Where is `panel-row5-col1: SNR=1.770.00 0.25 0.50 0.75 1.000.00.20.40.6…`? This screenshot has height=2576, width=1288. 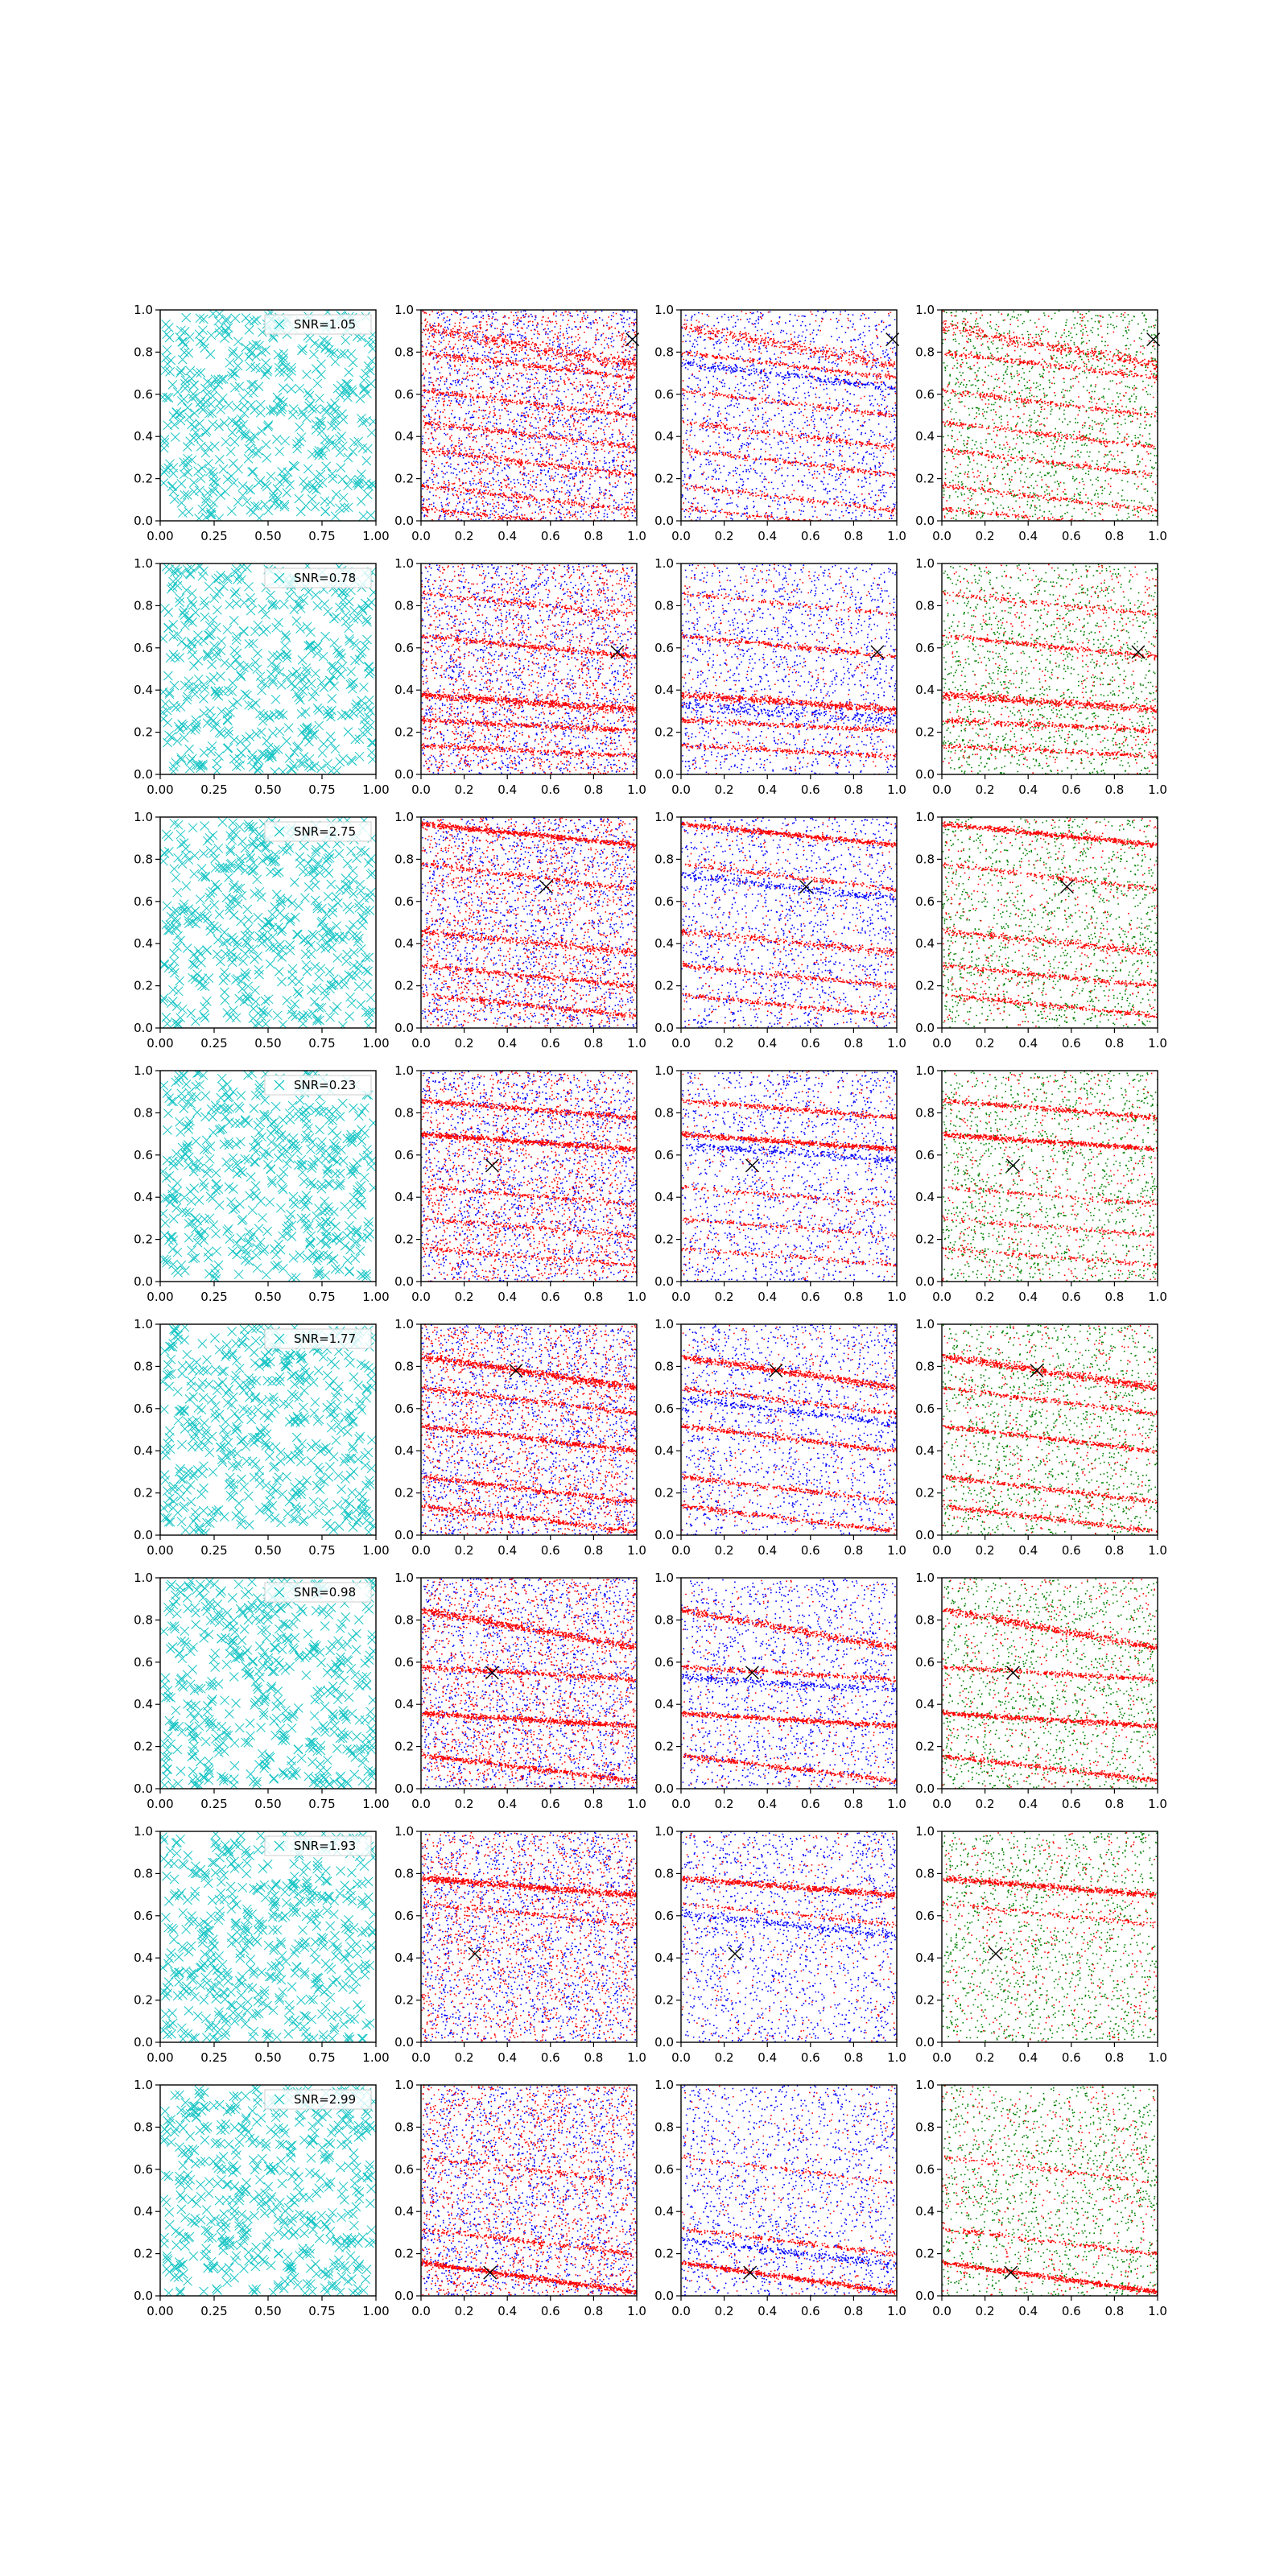 panel-row5-col1: SNR=1.770.00 0.25 0.50 0.75 1.000.00.20.40.6… is located at coordinates (262, 1437).